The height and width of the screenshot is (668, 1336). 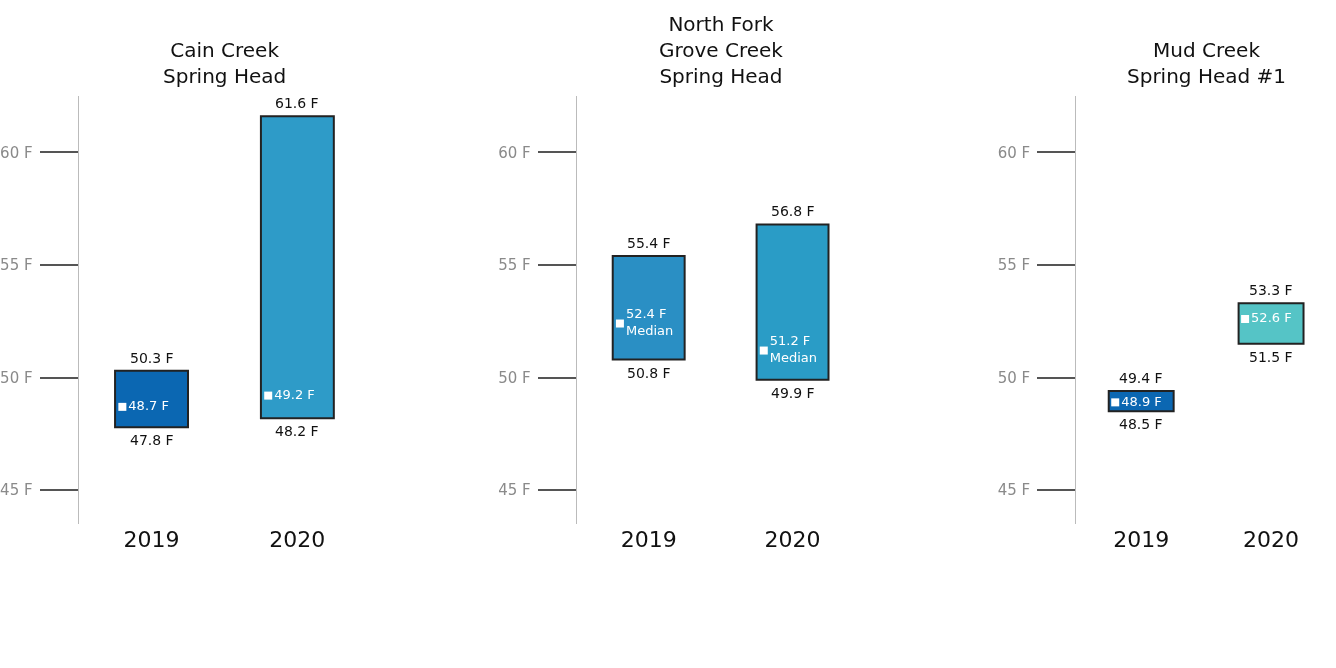 I want to click on annotation: 56.8 F, so click(x=793, y=211).